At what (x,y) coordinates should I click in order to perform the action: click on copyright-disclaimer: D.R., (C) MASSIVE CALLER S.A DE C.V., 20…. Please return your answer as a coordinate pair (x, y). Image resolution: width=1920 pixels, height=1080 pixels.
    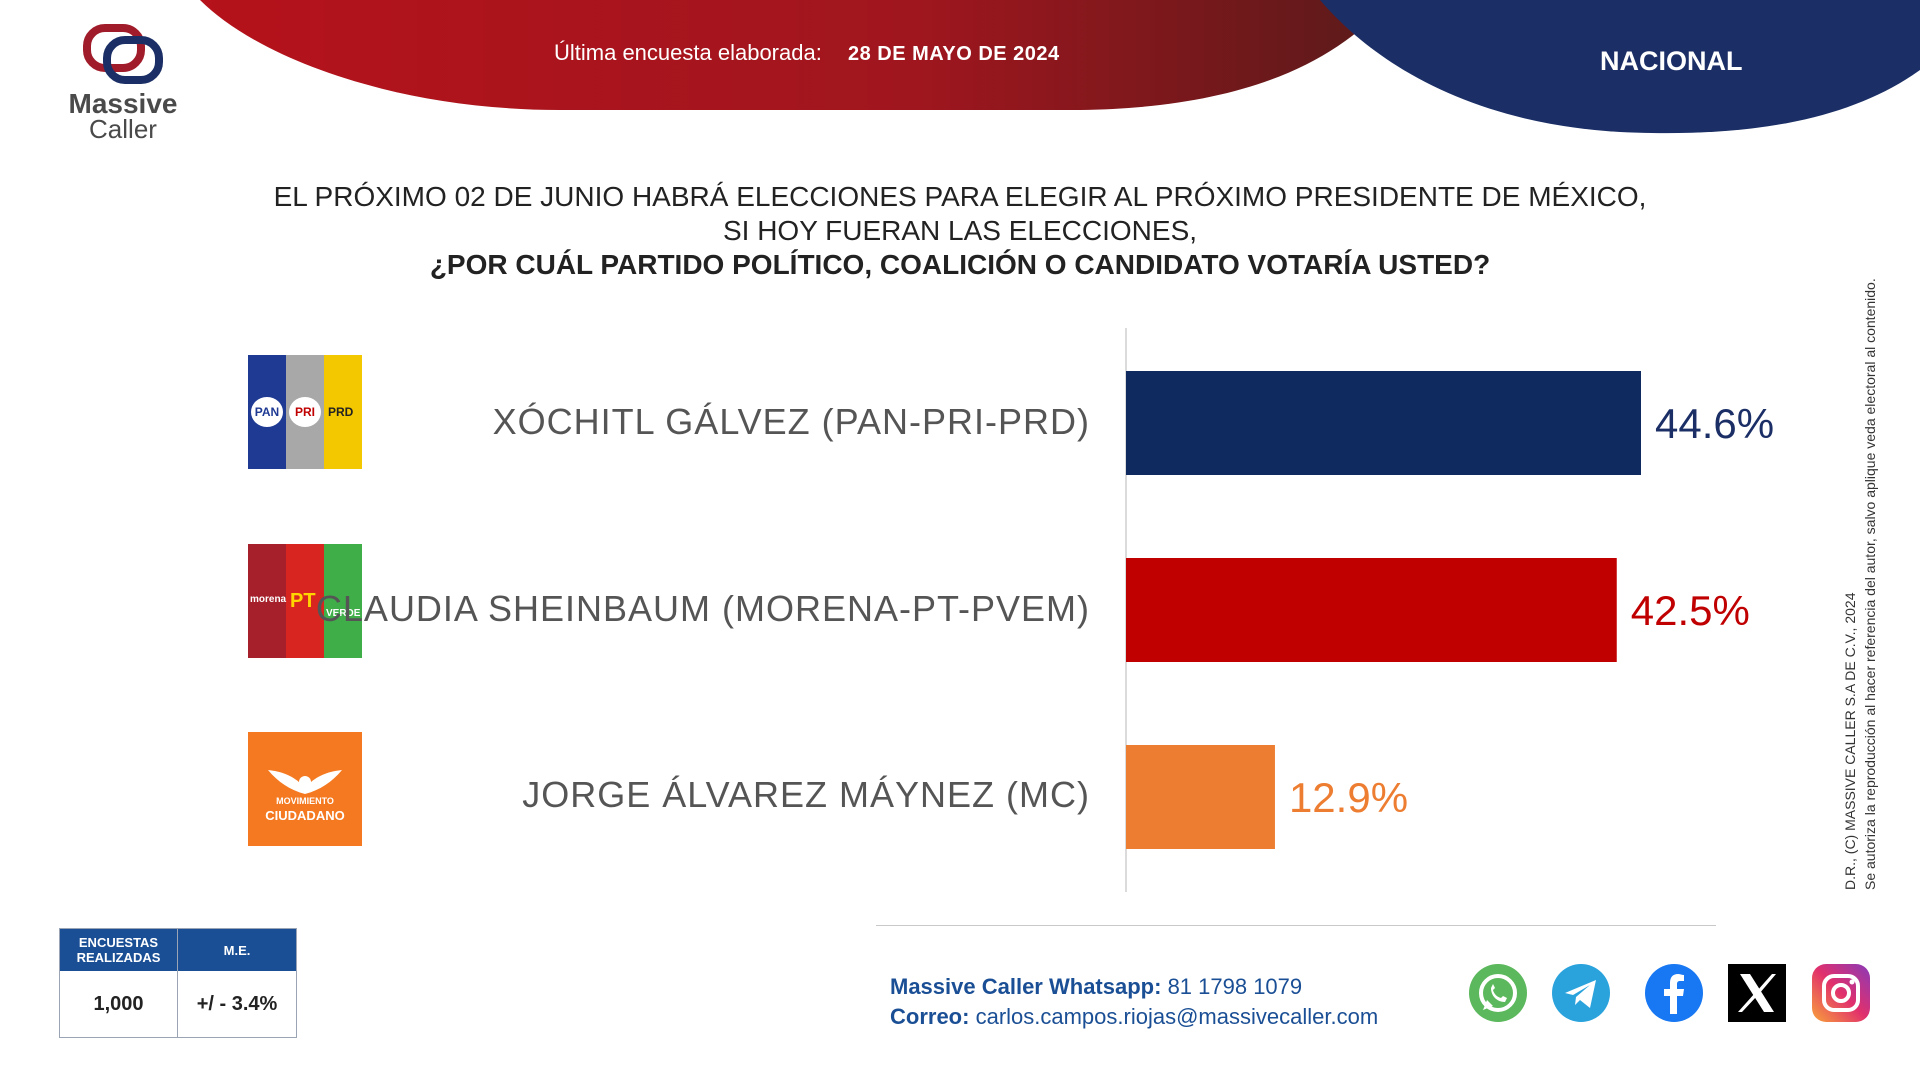
    Looking at the image, I should click on (1860, 550).